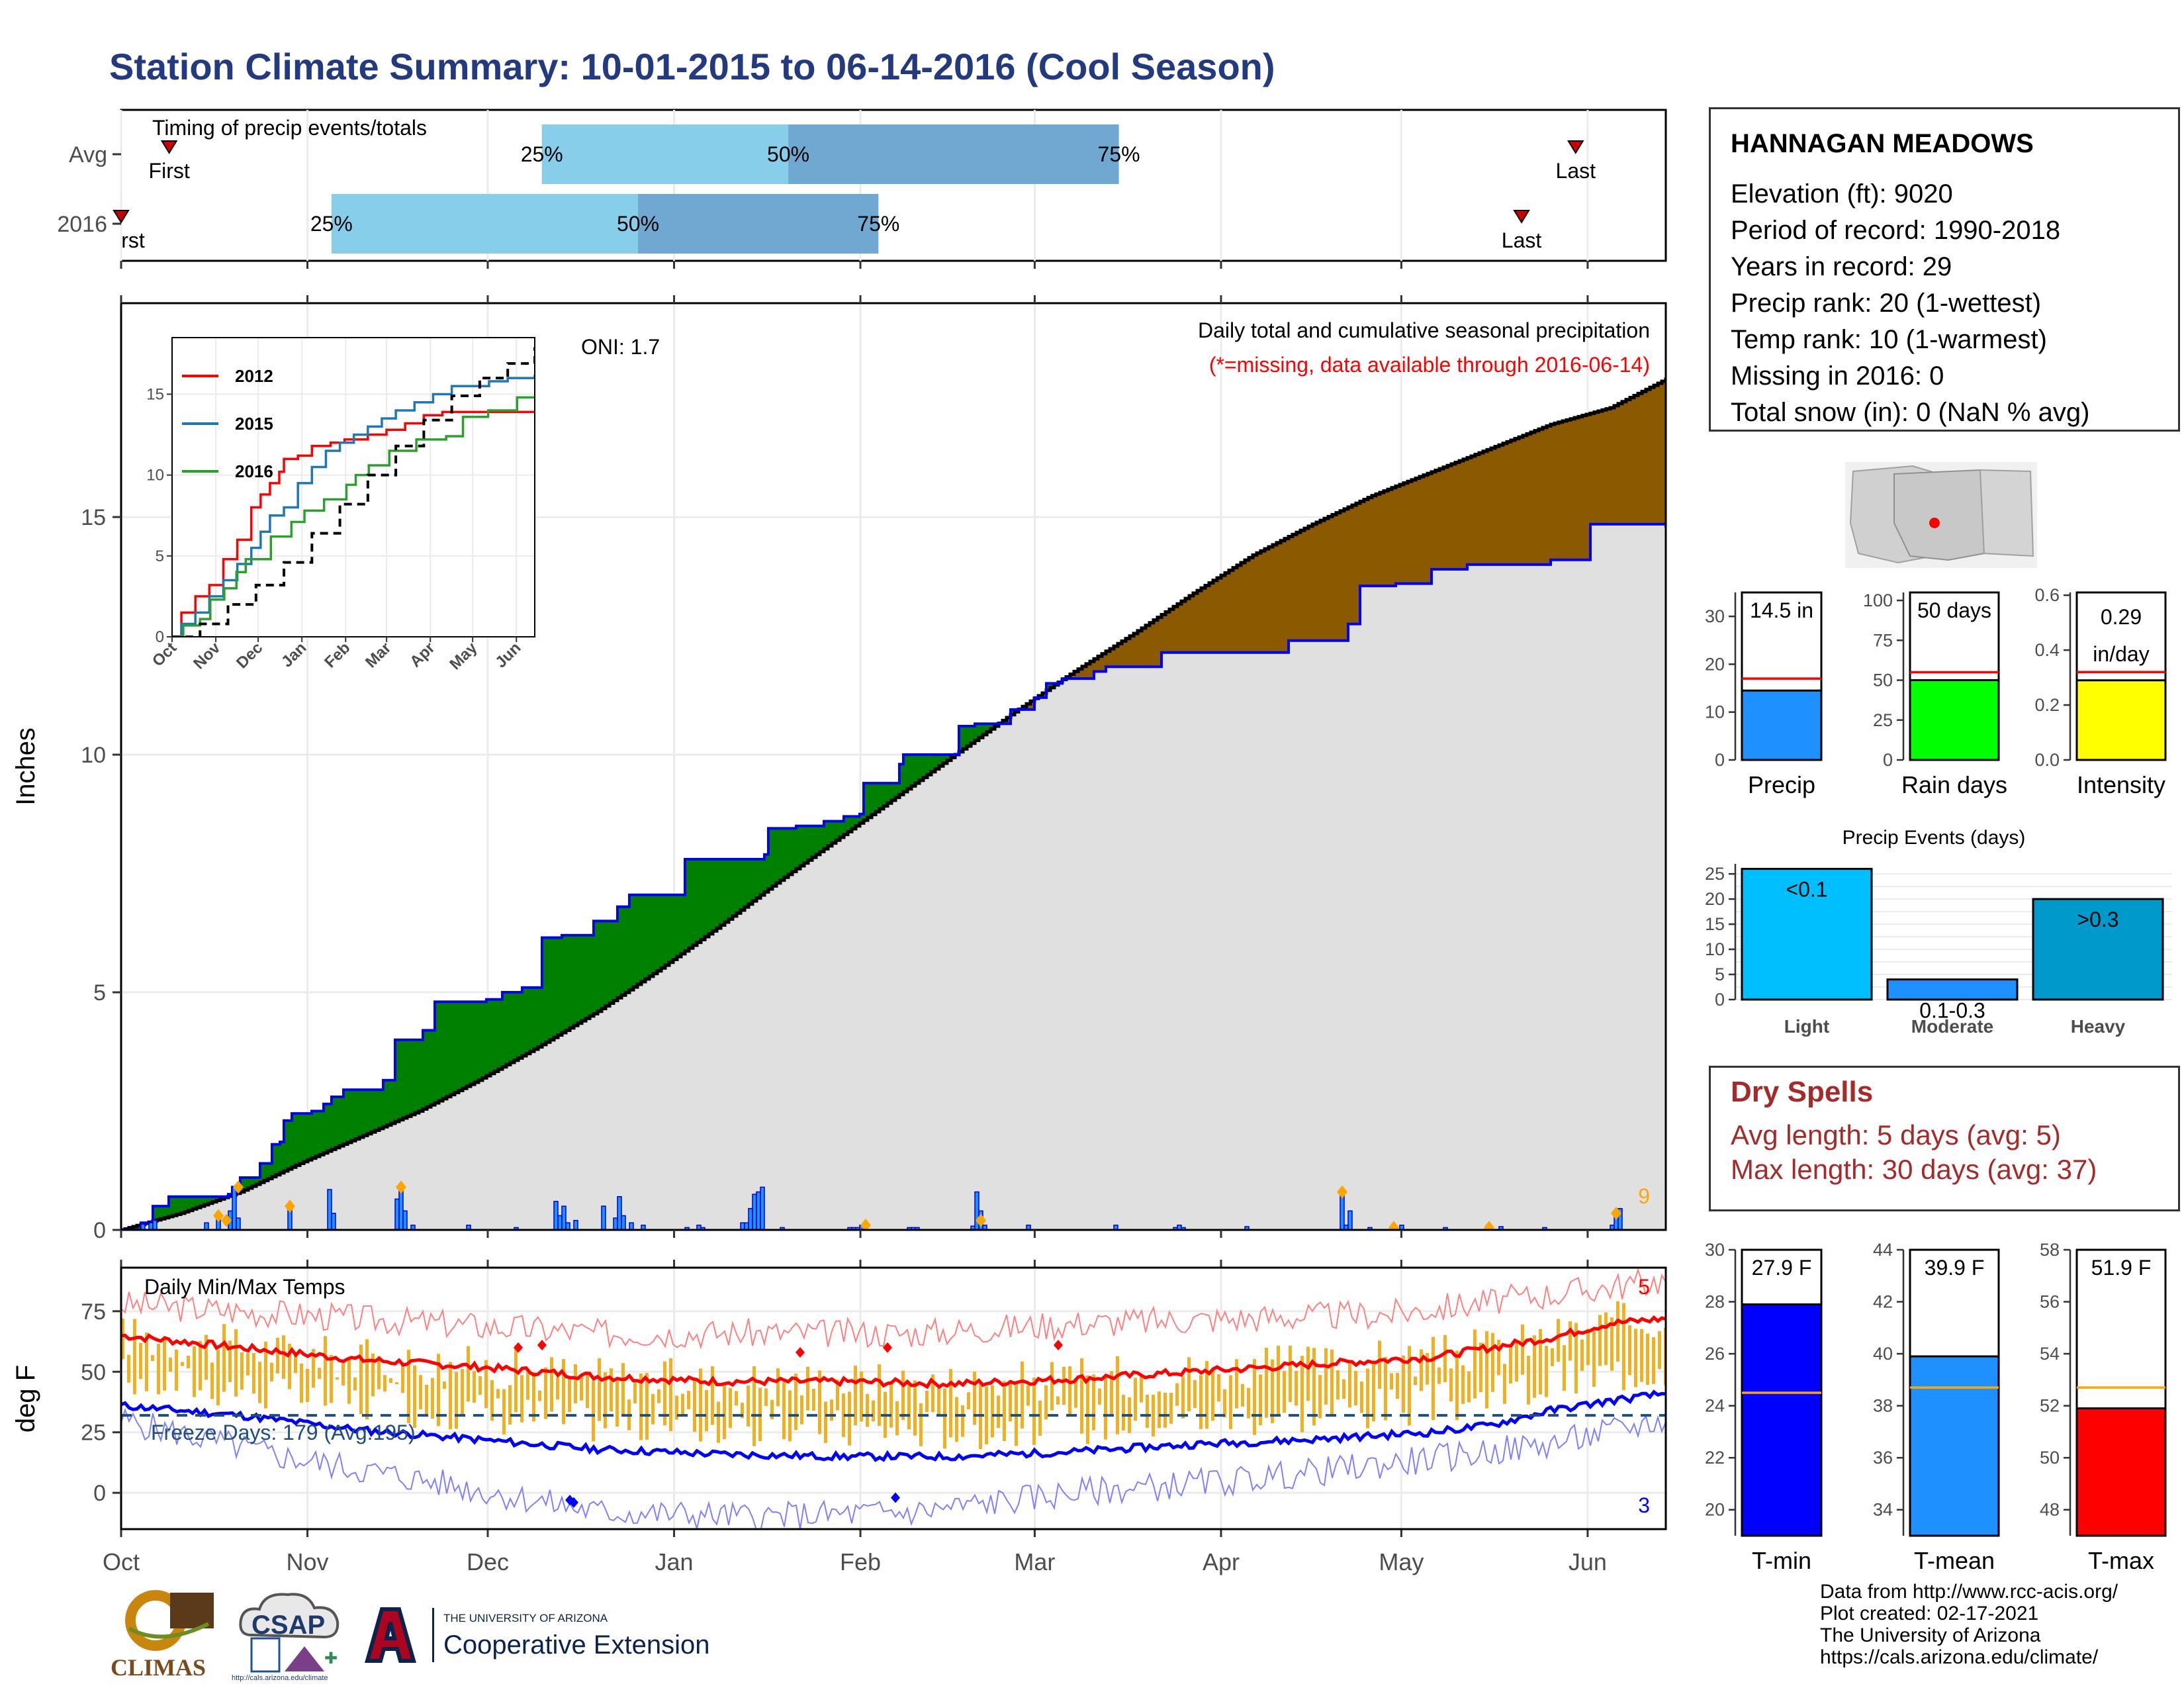 The height and width of the screenshot is (1688, 2184). Describe the element at coordinates (1883, 640) in the screenshot. I see `summary-ytick-label: 75` at that location.